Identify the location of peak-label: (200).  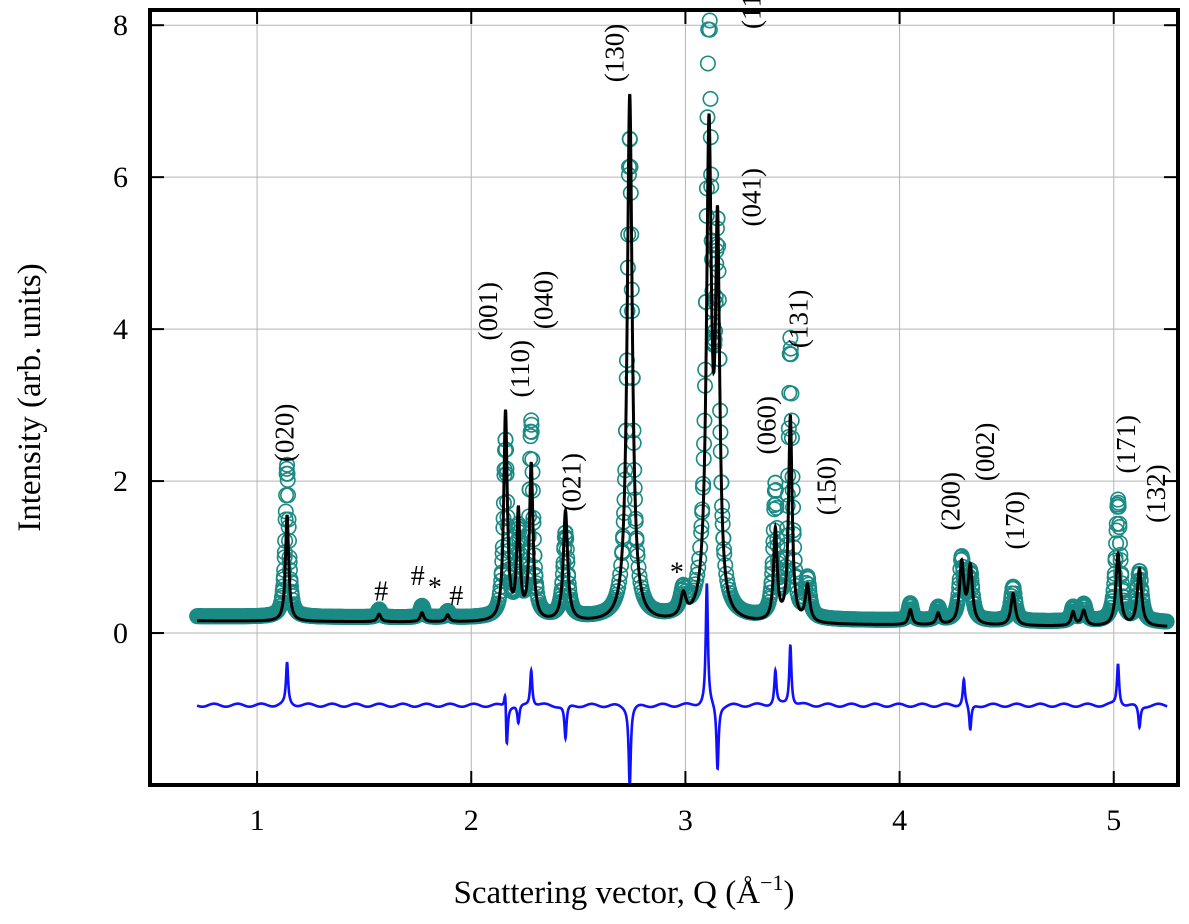
(951, 501).